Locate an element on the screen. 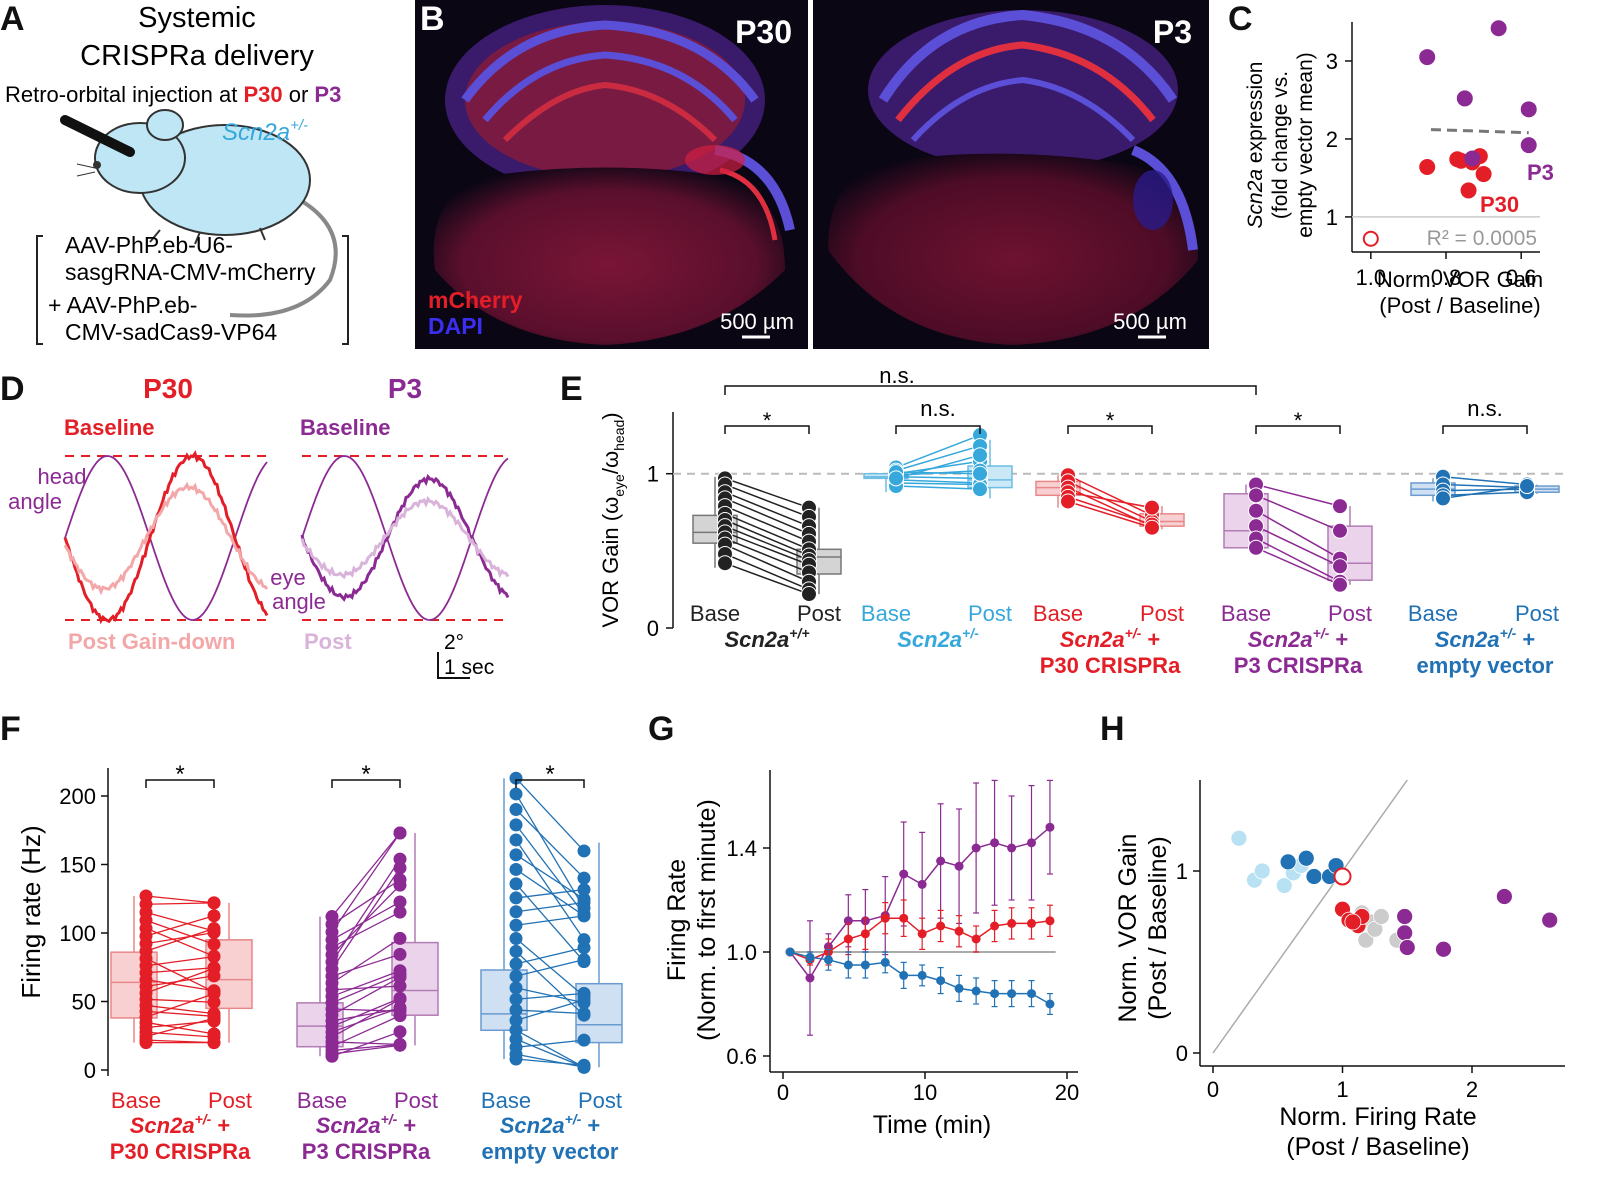 The image size is (1600, 1188). head-angle-label-2: angle is located at coordinates (35, 501).